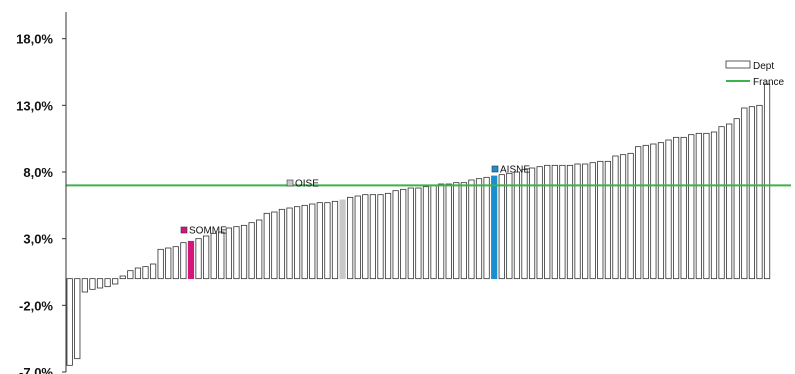 The image size is (795, 374). Describe the element at coordinates (38, 239) in the screenshot. I see `y-tick-label: 3,0%` at that location.